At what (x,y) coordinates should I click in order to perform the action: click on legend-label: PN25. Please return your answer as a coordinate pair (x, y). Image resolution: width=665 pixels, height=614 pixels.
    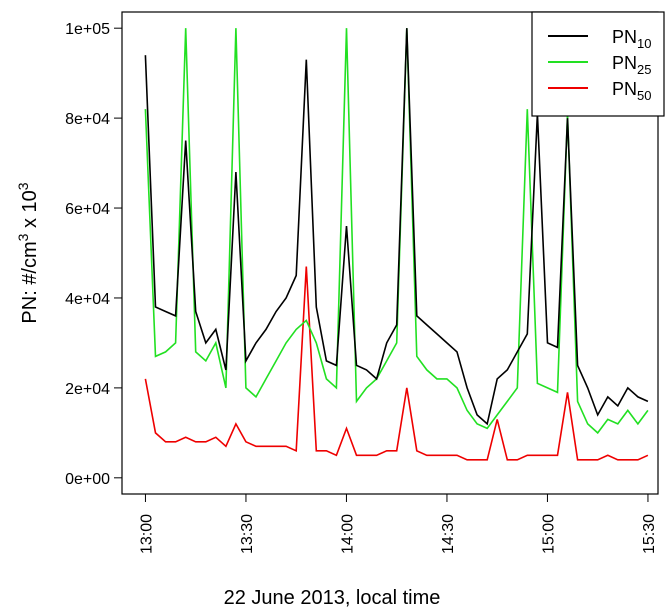
    Looking at the image, I should click on (631, 65).